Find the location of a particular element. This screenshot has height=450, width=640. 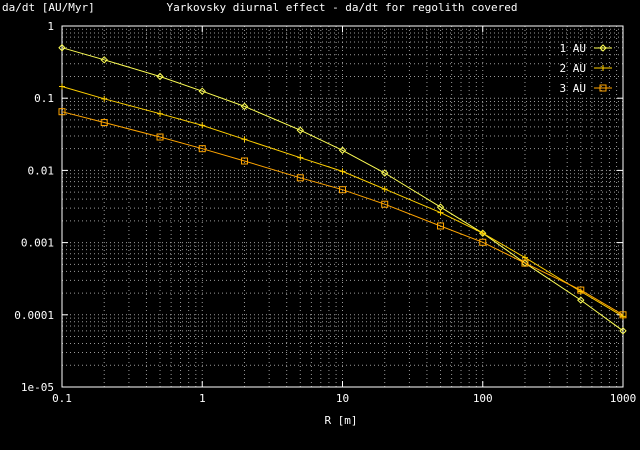

y-tick-label: 0.001 is located at coordinates (37, 243).